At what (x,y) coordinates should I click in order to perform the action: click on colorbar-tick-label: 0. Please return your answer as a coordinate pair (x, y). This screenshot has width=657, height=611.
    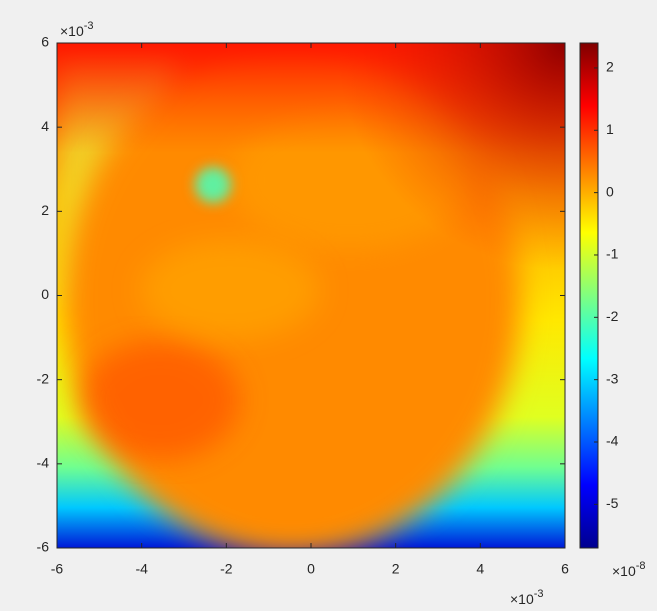
    Looking at the image, I should click on (610, 191).